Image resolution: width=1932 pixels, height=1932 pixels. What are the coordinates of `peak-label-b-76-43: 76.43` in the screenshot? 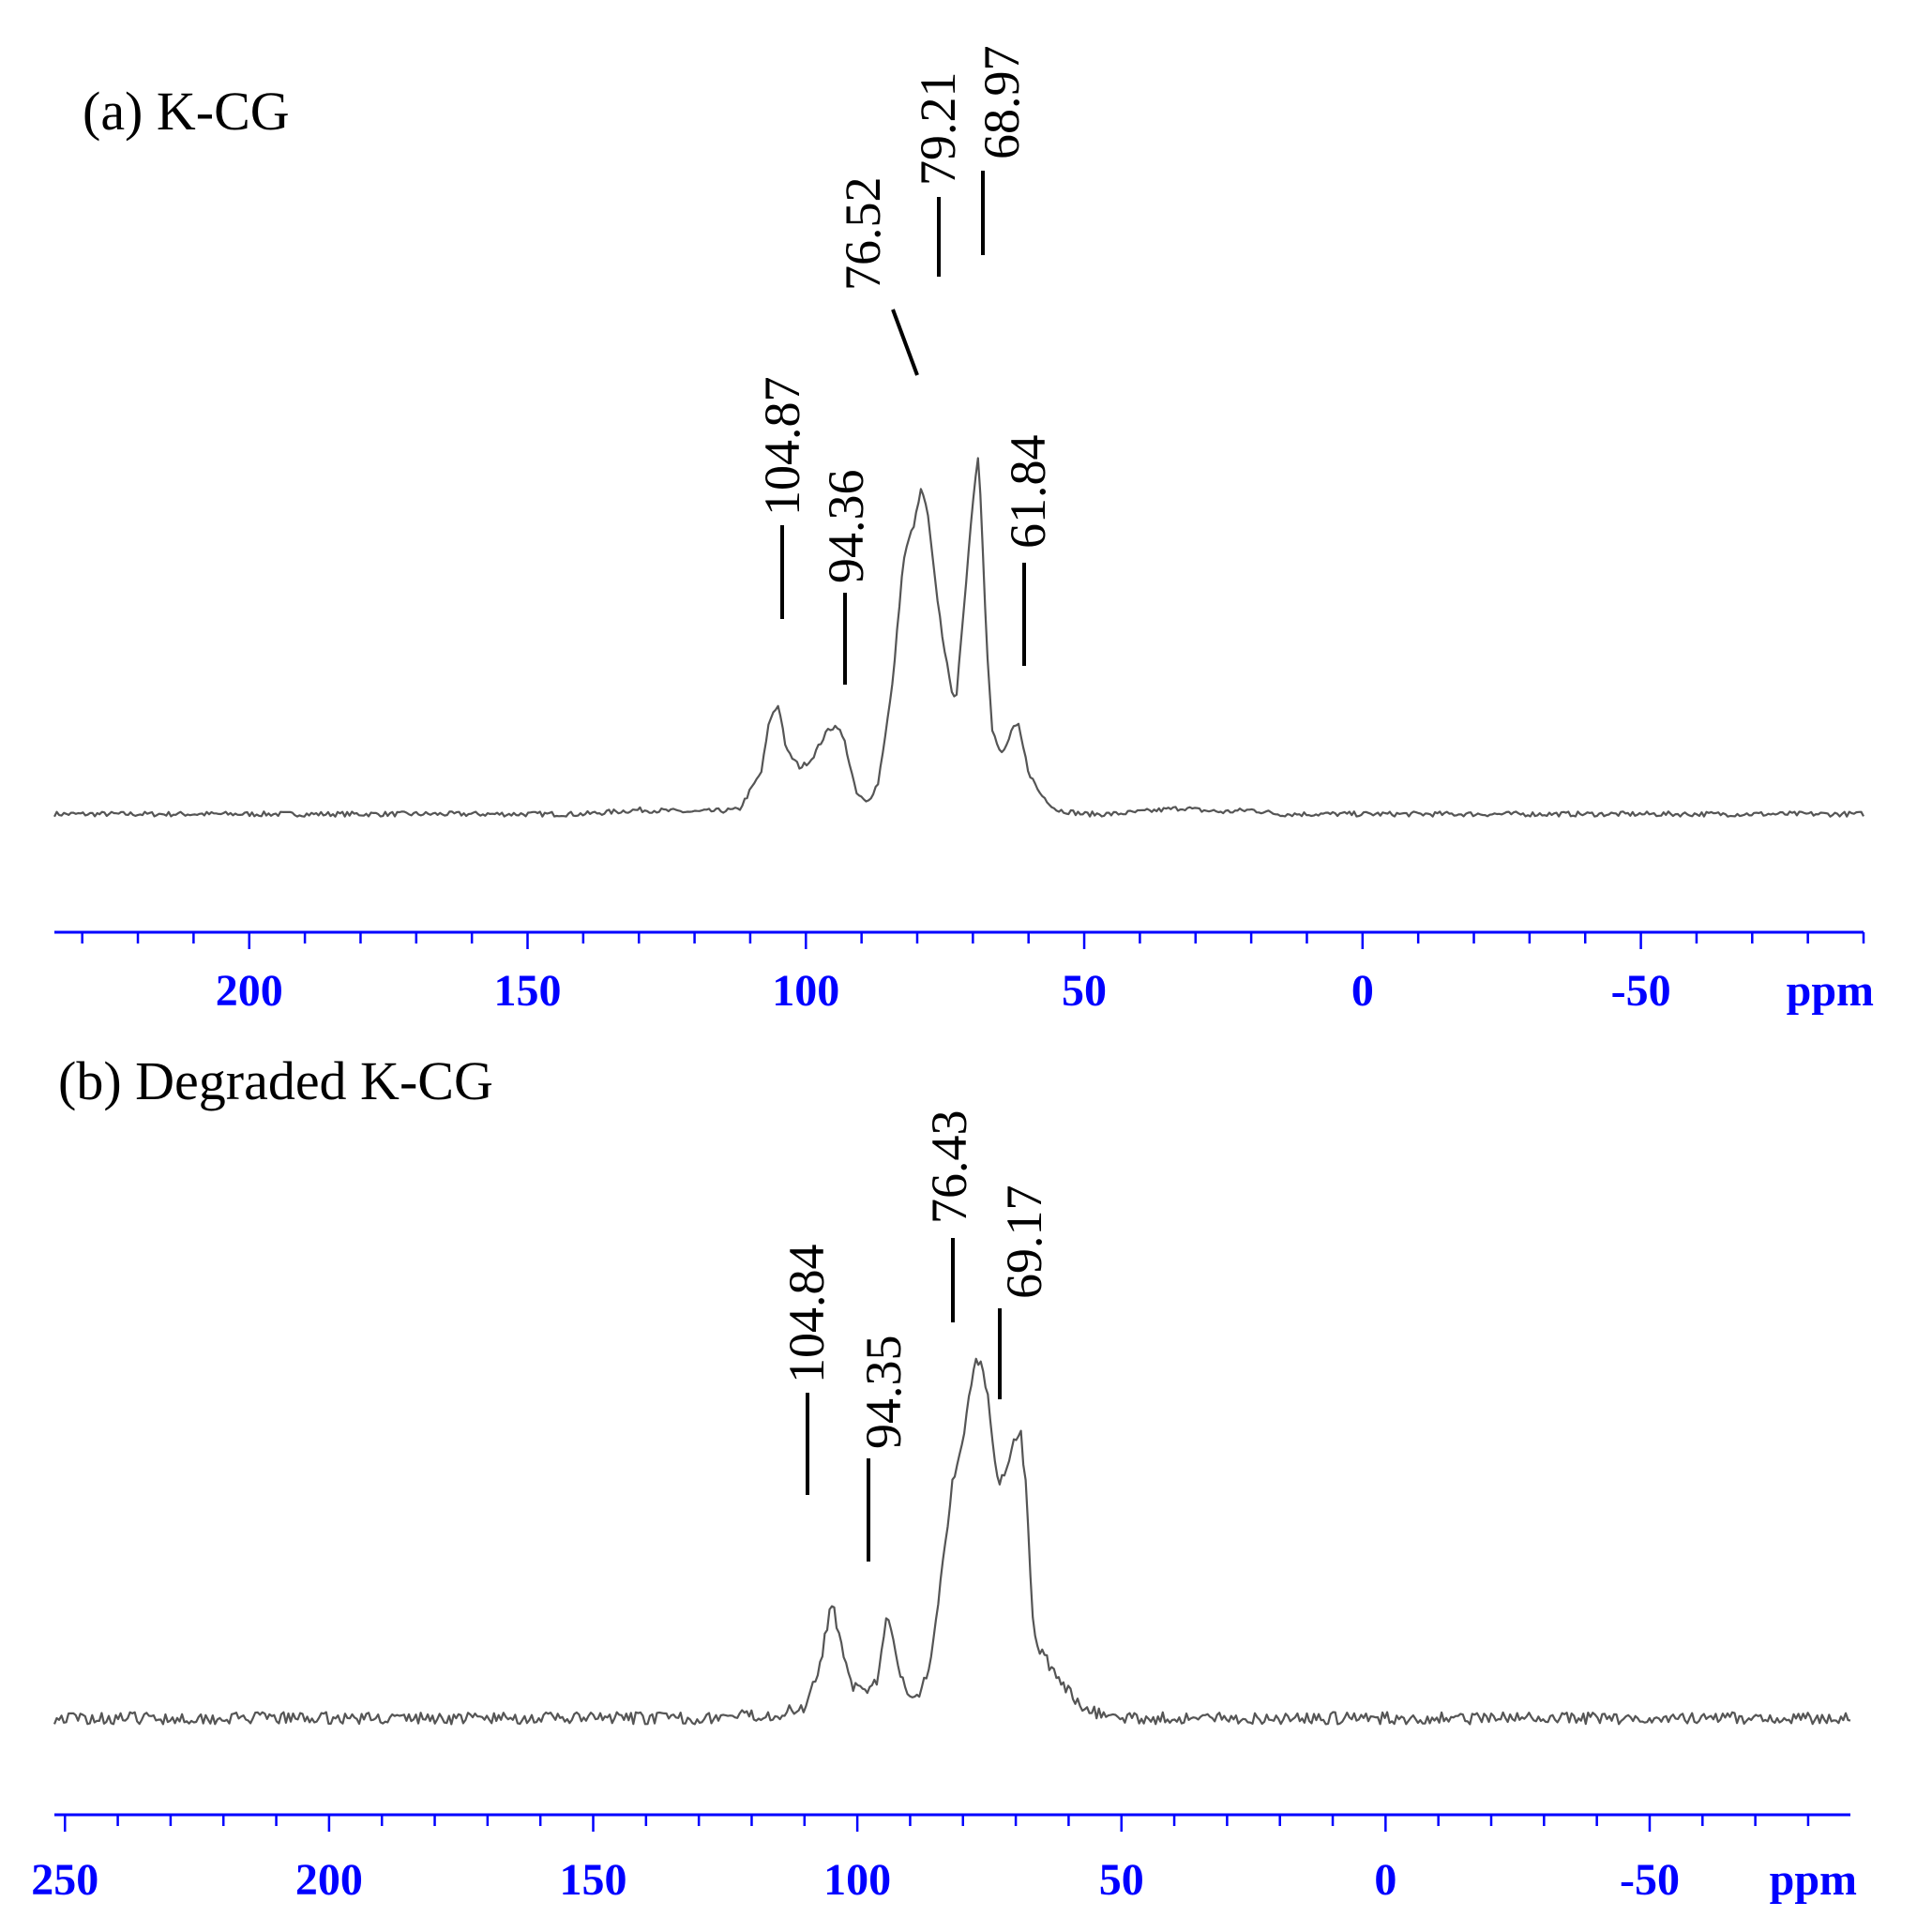 It's located at (949, 1167).